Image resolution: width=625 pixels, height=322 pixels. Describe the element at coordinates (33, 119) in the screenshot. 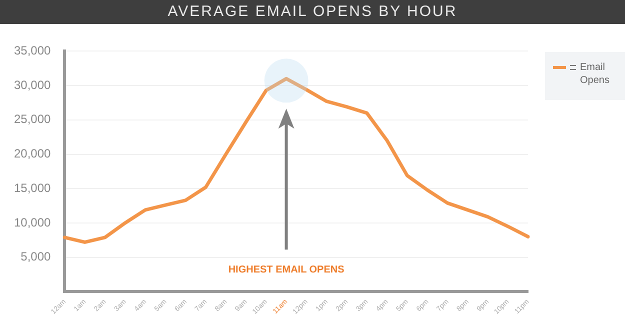

I see `y-tick-label: 25,000` at that location.